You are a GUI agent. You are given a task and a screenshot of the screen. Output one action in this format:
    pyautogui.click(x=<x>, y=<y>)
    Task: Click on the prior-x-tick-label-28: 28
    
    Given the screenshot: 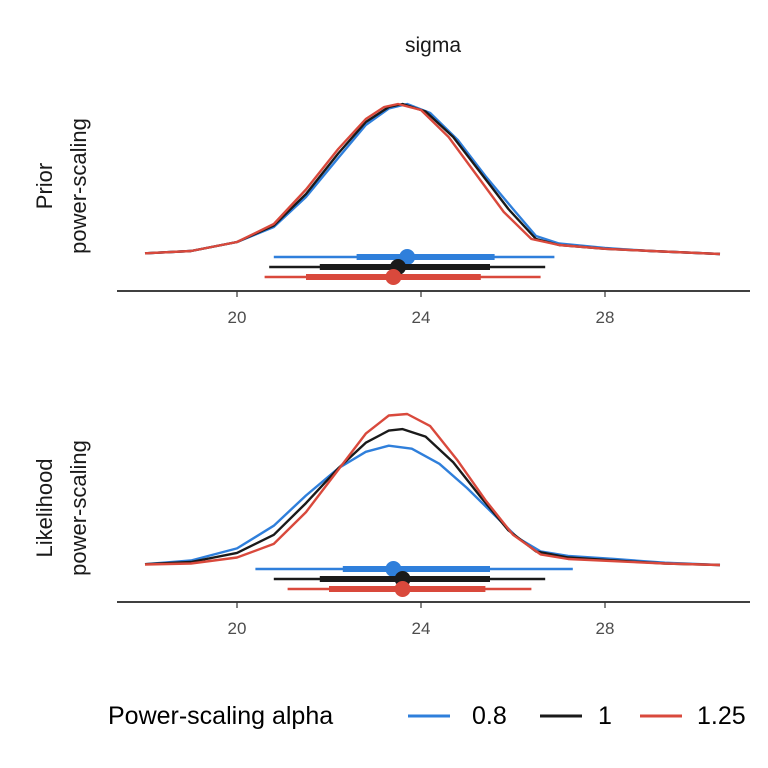 What is the action you would take?
    pyautogui.click(x=605, y=317)
    